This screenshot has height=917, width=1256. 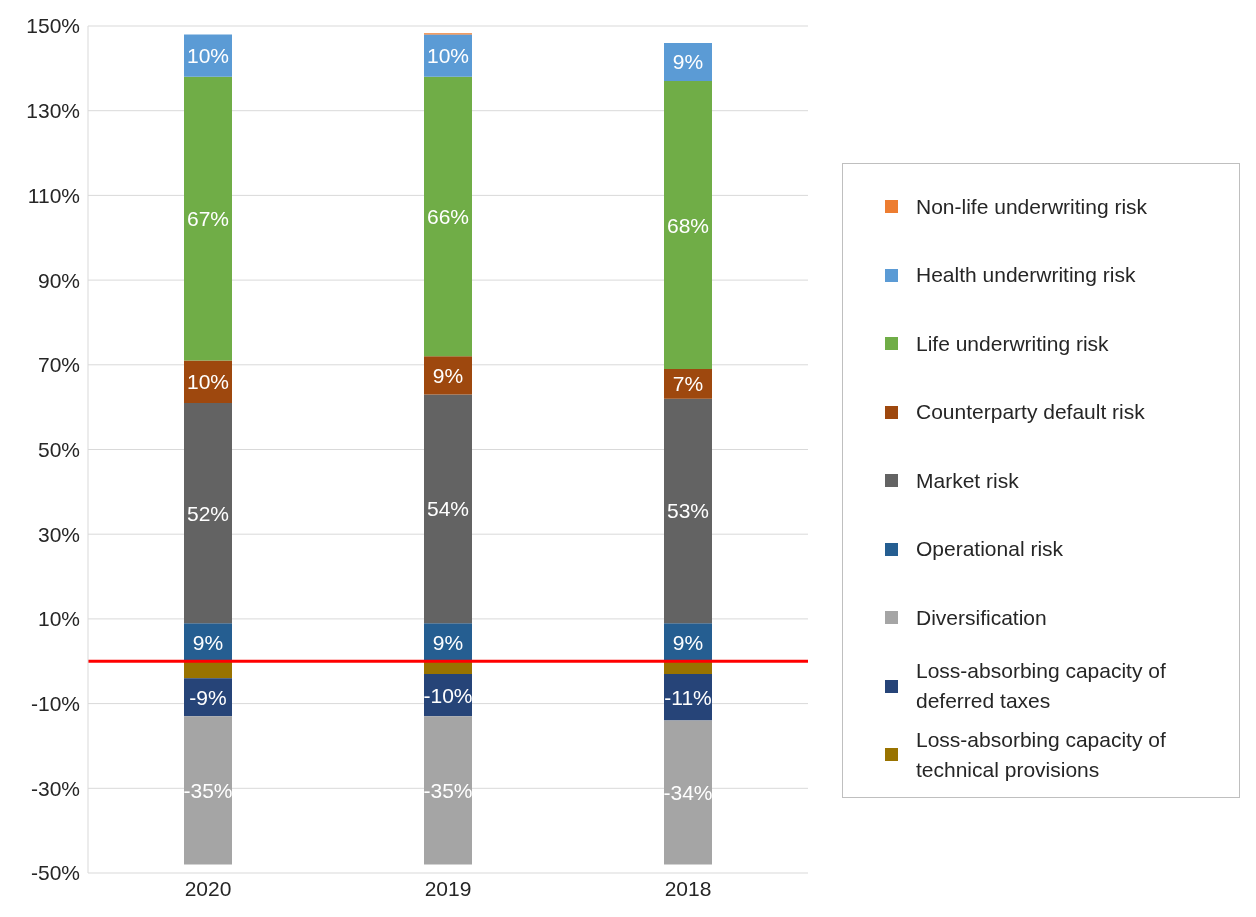 What do you see at coordinates (688, 697) in the screenshot?
I see `data-label: -11%` at bounding box center [688, 697].